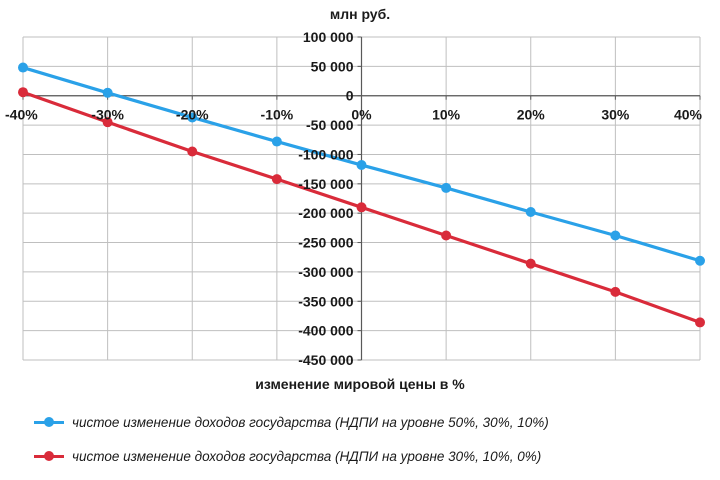 The width and height of the screenshot is (720, 480). I want to click on x-tick-label: 20%, so click(531, 115).